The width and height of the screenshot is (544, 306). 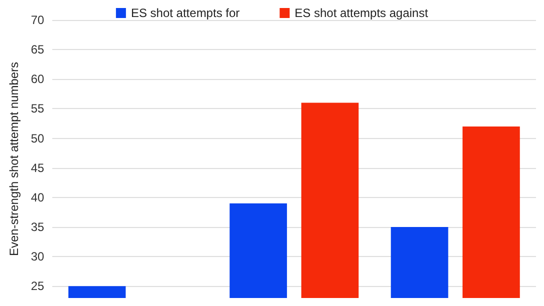 I want to click on y-tick-label: 45, so click(x=37, y=167).